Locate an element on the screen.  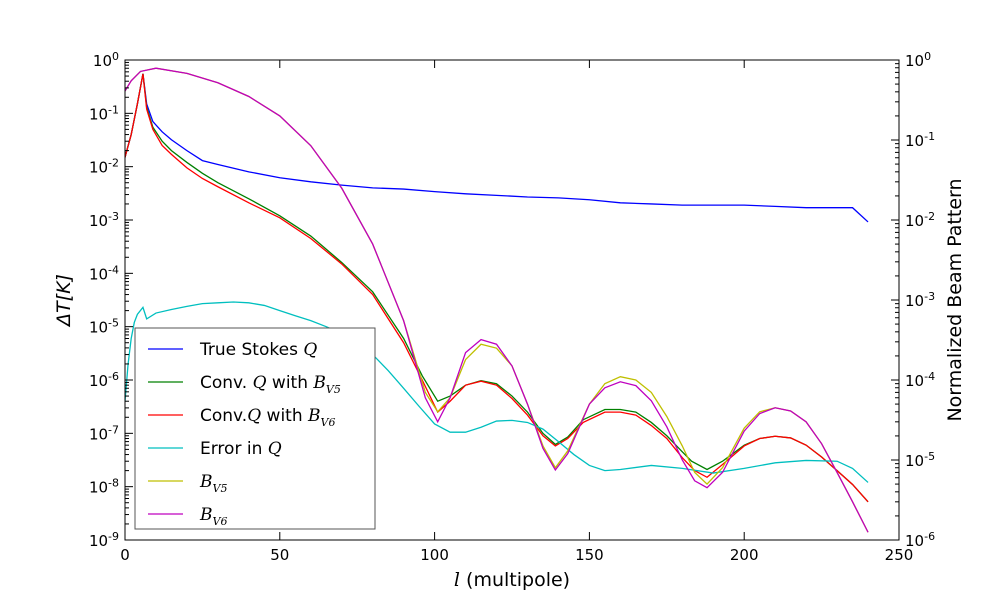
y-tick-label: 10⁻⁷ is located at coordinates (104, 433).